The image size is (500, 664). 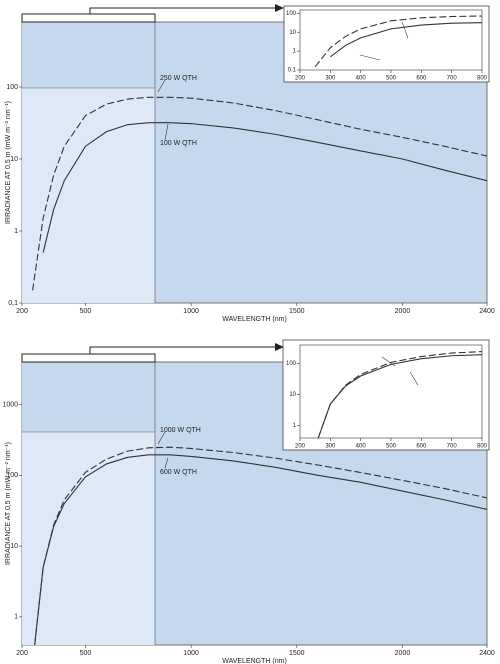 I want to click on series-label: 100 W QTH, so click(x=178, y=143).